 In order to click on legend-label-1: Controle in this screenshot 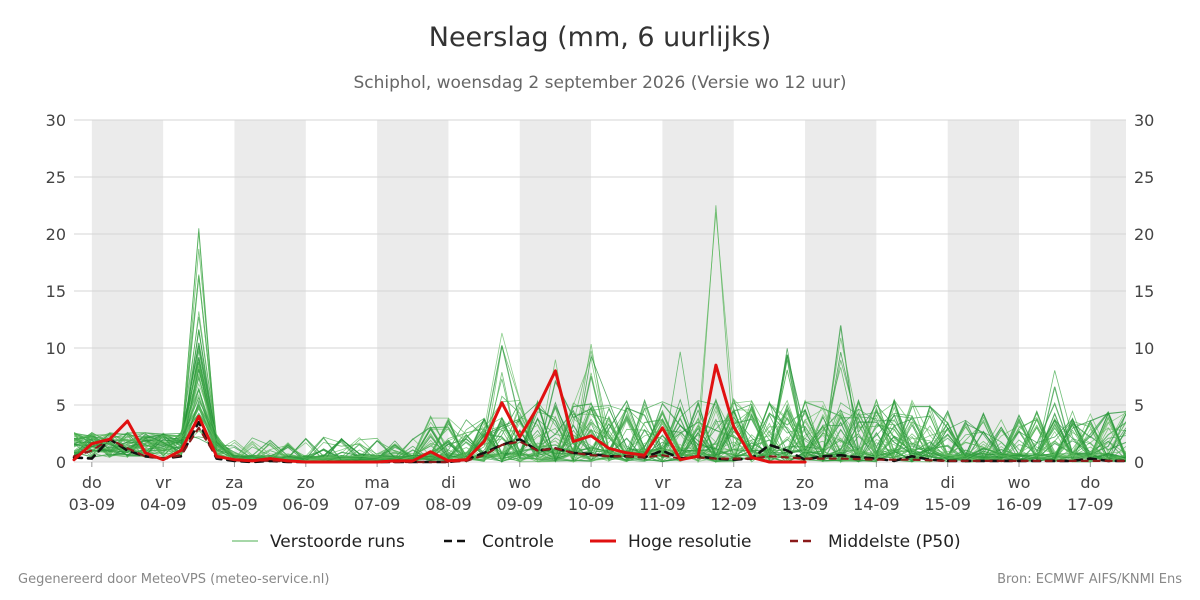, I will do `click(518, 542)`.